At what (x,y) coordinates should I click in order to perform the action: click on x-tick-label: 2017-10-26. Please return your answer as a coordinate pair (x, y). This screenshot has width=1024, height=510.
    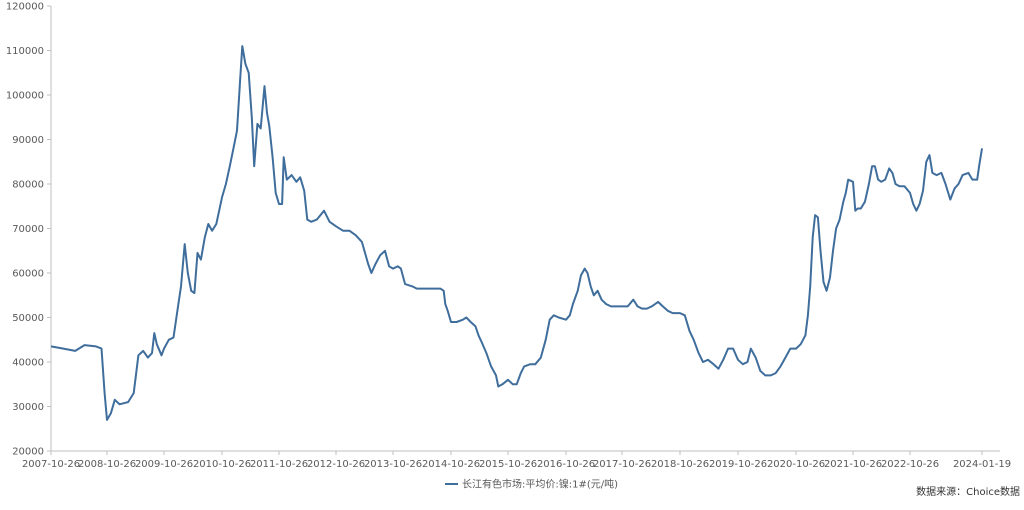
    Looking at the image, I should click on (622, 464).